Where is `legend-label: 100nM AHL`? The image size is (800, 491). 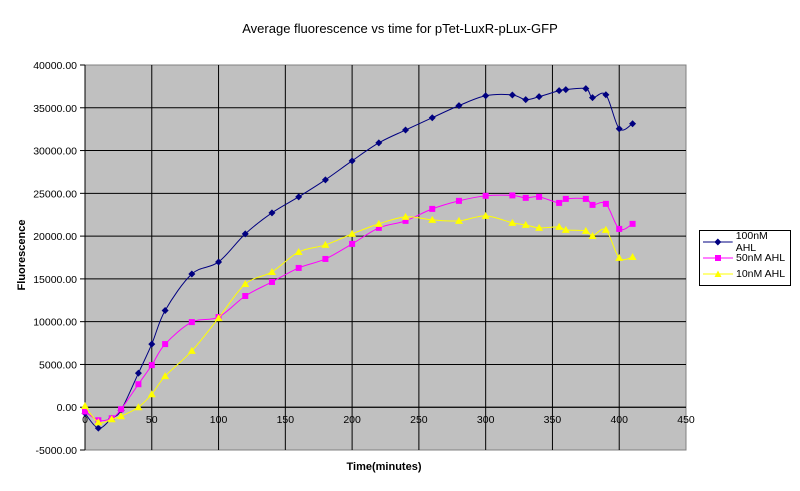 legend-label: 100nM AHL is located at coordinates (751, 242).